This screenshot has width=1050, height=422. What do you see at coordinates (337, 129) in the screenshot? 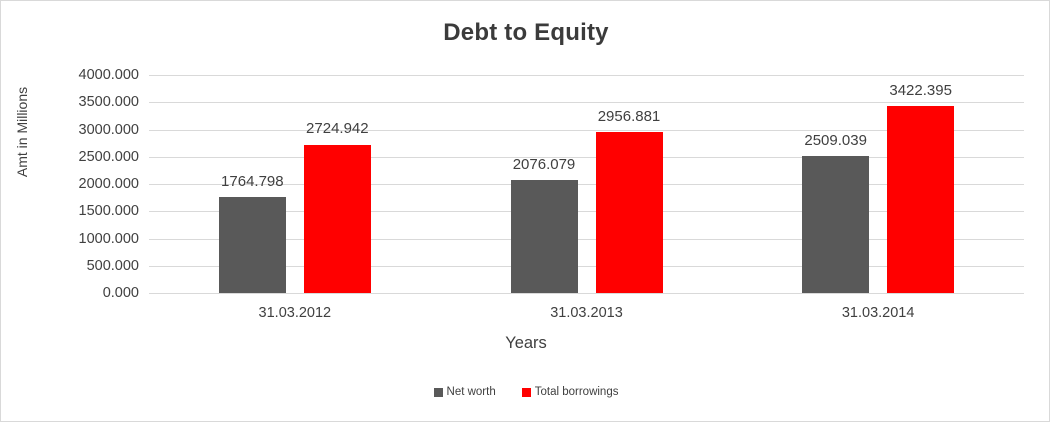
I see `bar-data-label: 2724.942` at bounding box center [337, 129].